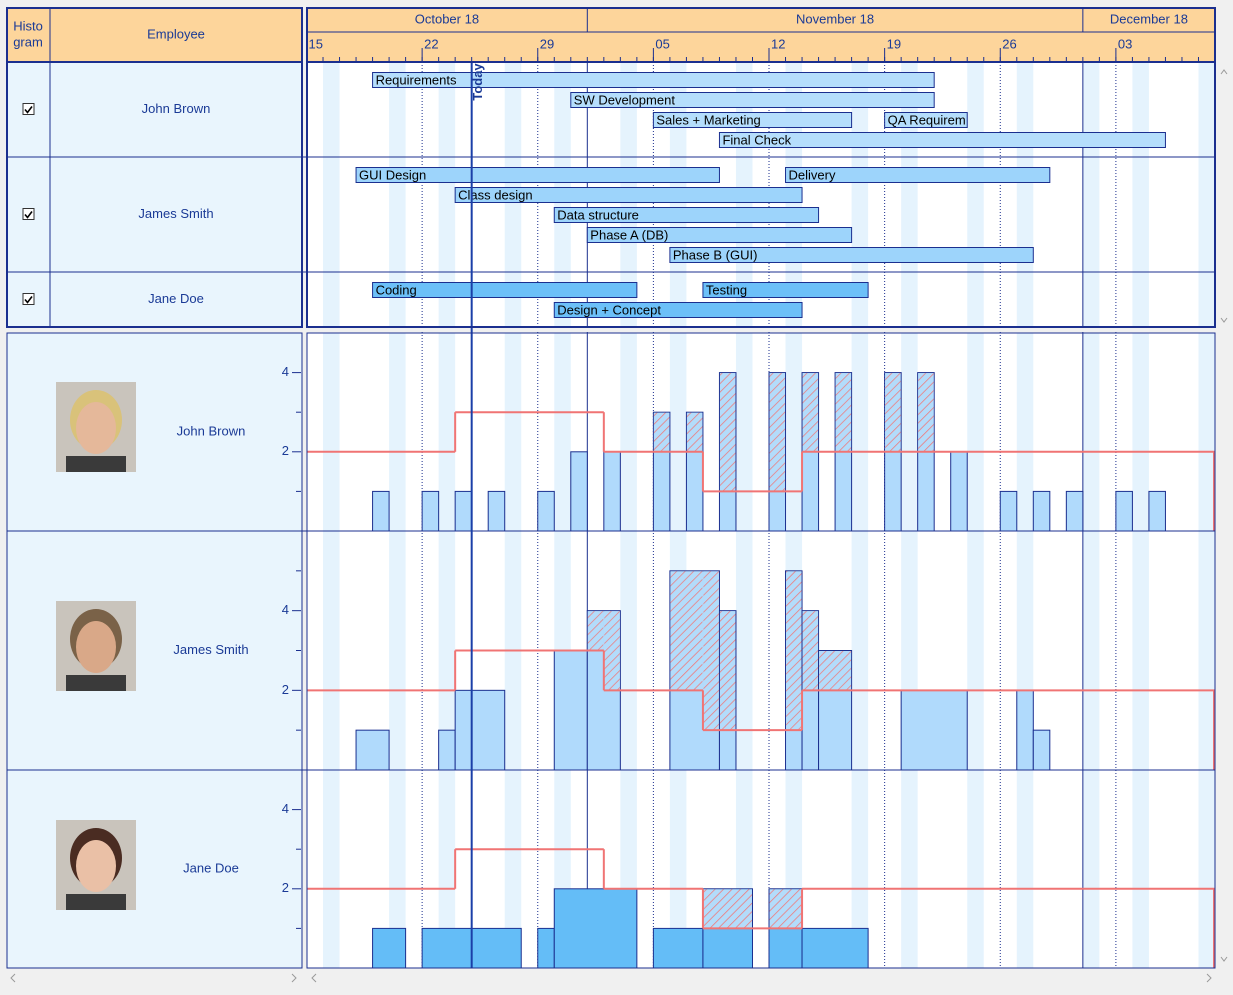  Describe the element at coordinates (96, 464) in the screenshot. I see `photo-body` at that location.